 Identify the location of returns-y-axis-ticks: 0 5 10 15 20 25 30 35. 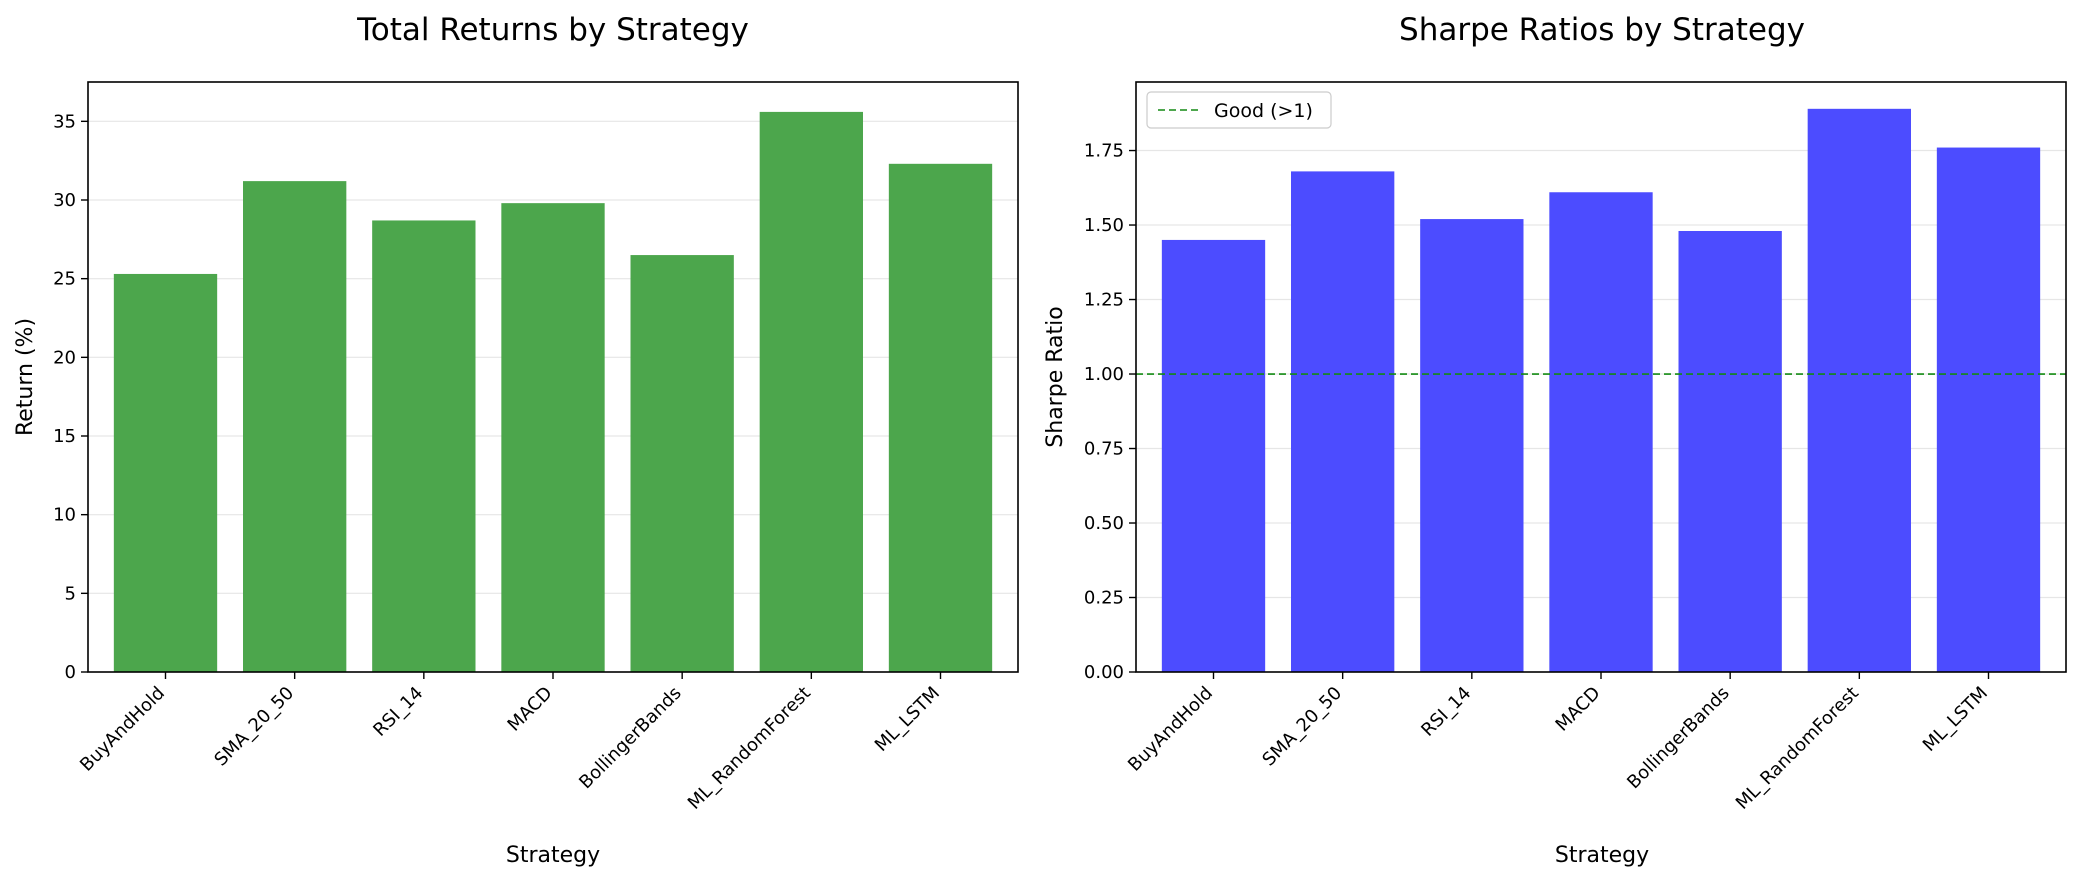
(70, 397).